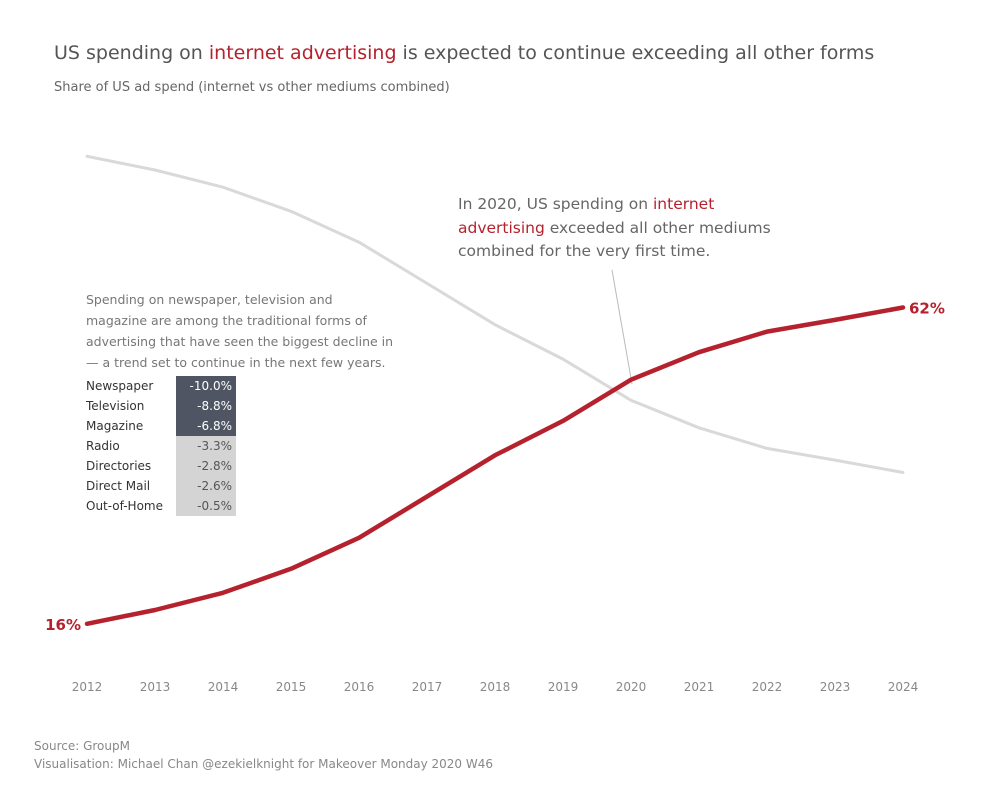  I want to click on x-tick-label: 2024, so click(903, 687).